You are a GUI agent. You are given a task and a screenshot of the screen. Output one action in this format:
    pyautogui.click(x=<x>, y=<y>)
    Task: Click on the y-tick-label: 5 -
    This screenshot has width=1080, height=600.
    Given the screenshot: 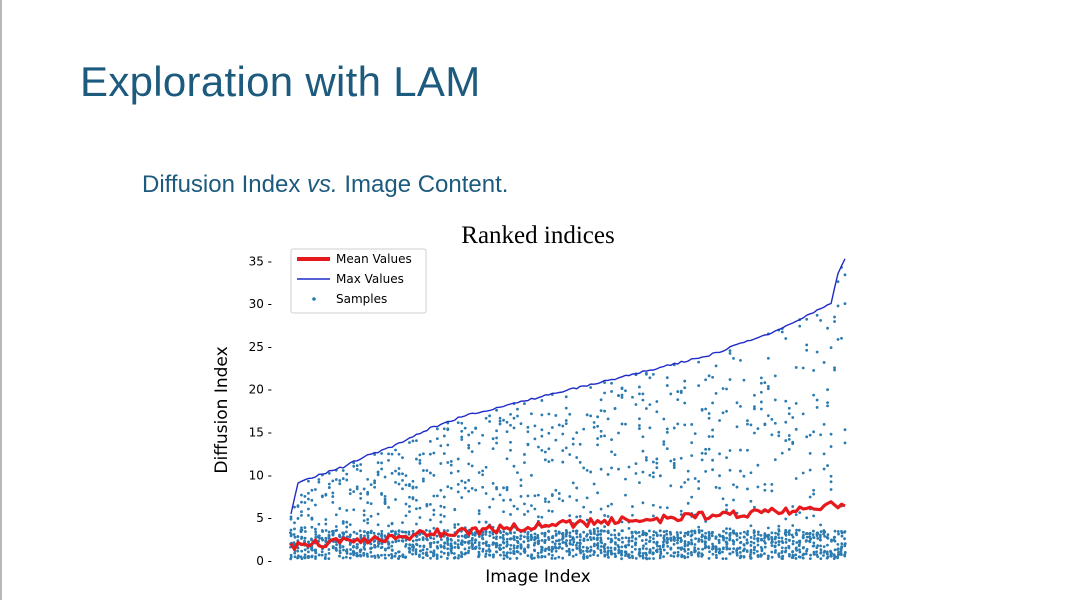 What is the action you would take?
    pyautogui.click(x=264, y=518)
    